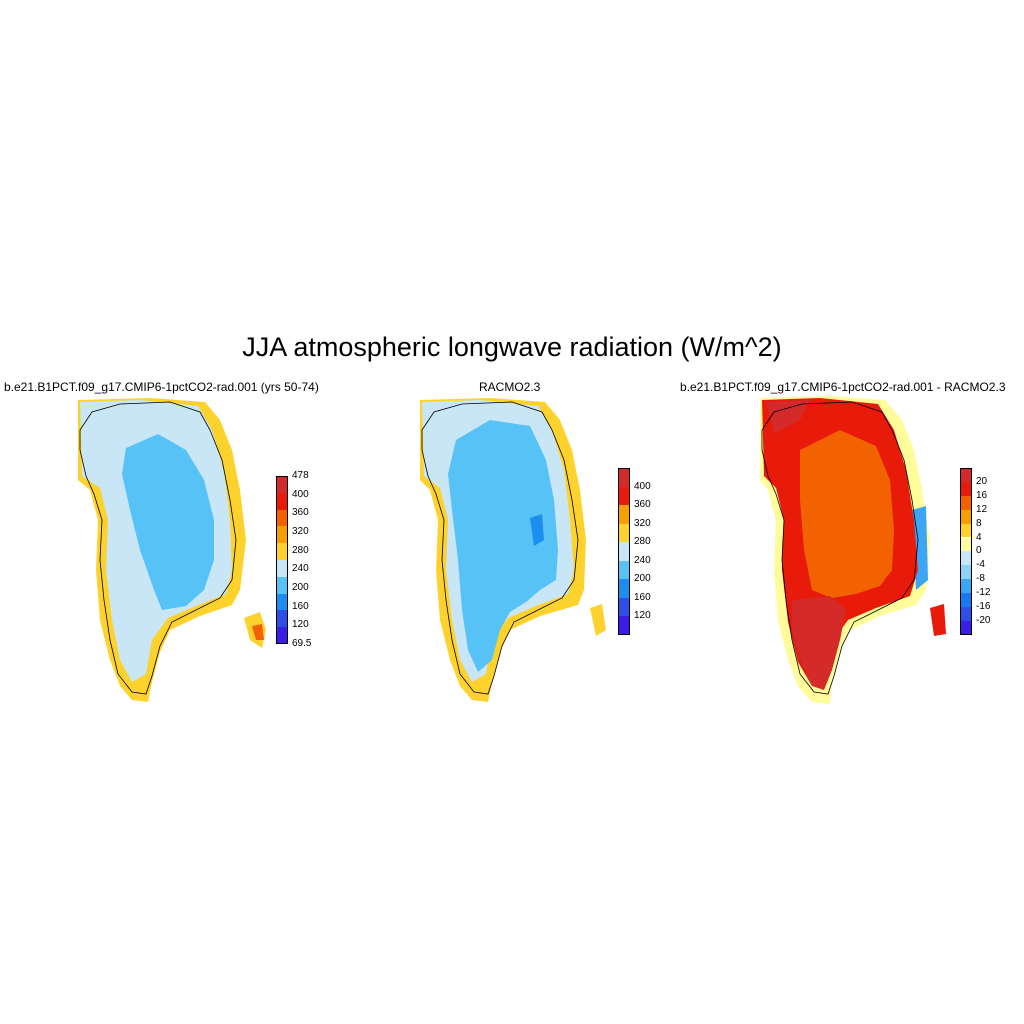  What do you see at coordinates (510, 387) in the screenshot?
I see `panel-title: RACMO2.3` at bounding box center [510, 387].